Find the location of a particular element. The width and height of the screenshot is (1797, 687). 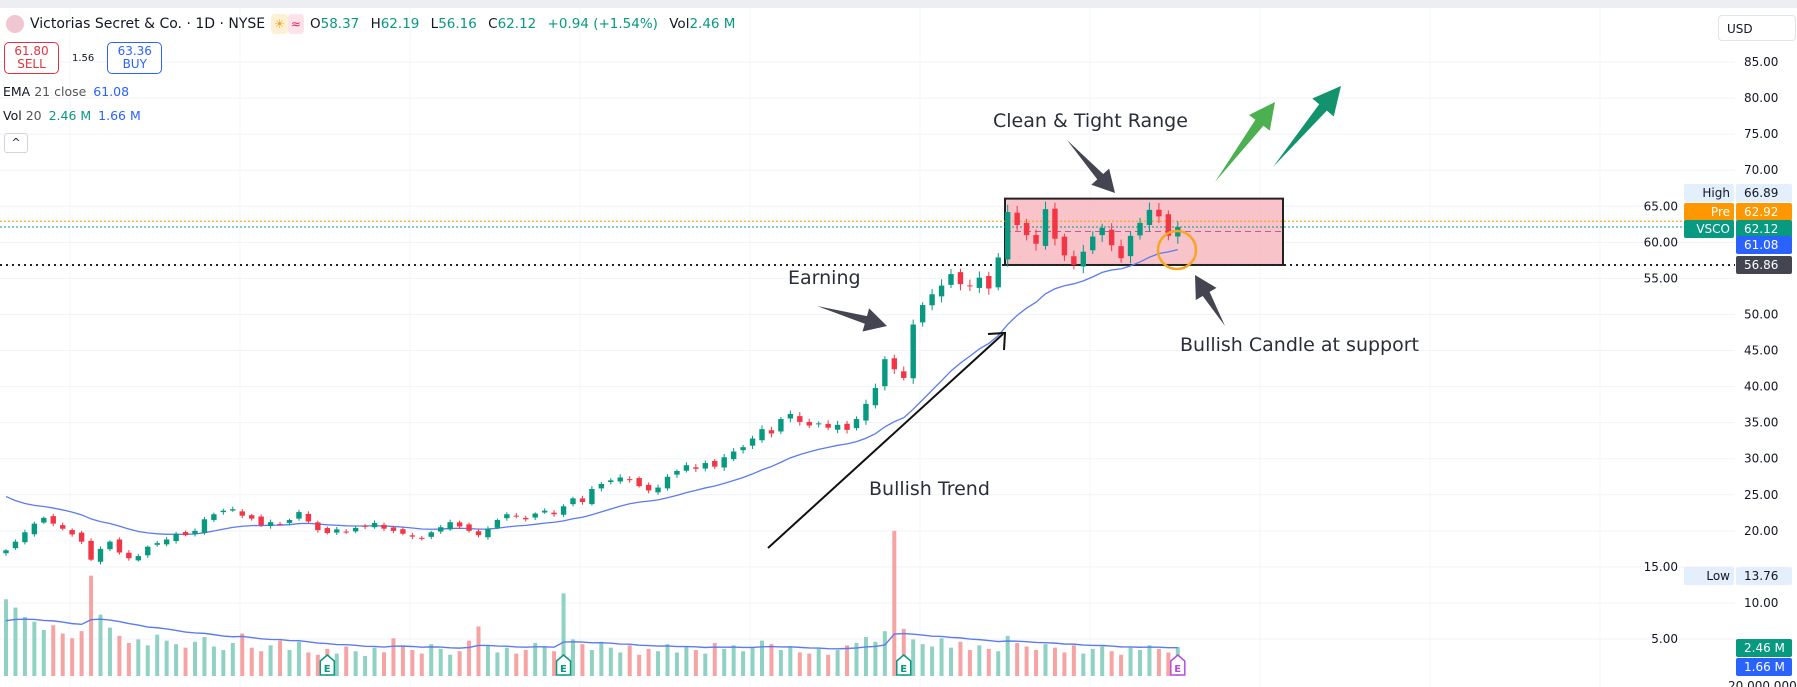

collapse-legend-button: ^ is located at coordinates (16, 143).